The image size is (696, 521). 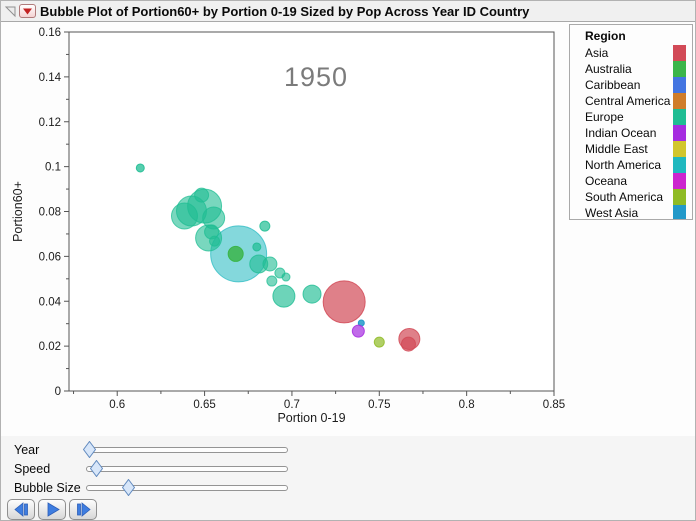 I want to click on legend-title: Region, so click(x=605, y=36).